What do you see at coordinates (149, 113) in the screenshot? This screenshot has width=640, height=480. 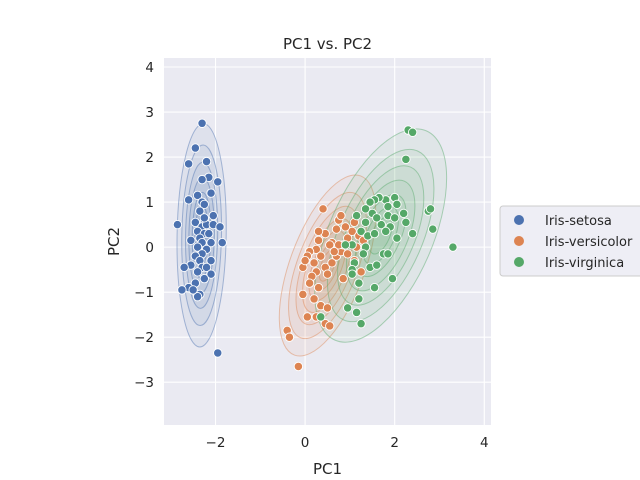 I see `y-tick-label: 3` at bounding box center [149, 113].